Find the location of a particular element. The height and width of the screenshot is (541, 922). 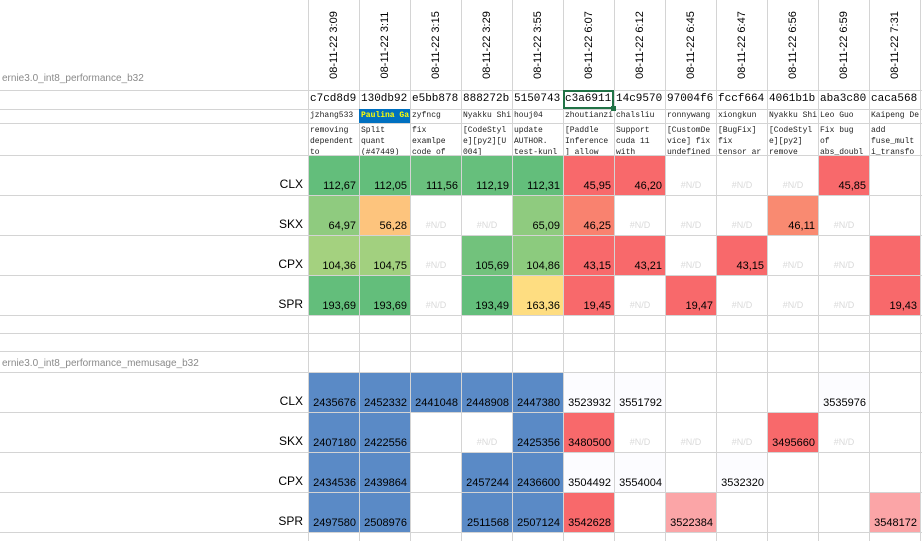

memusage-cell: 2439864 is located at coordinates (385, 472).